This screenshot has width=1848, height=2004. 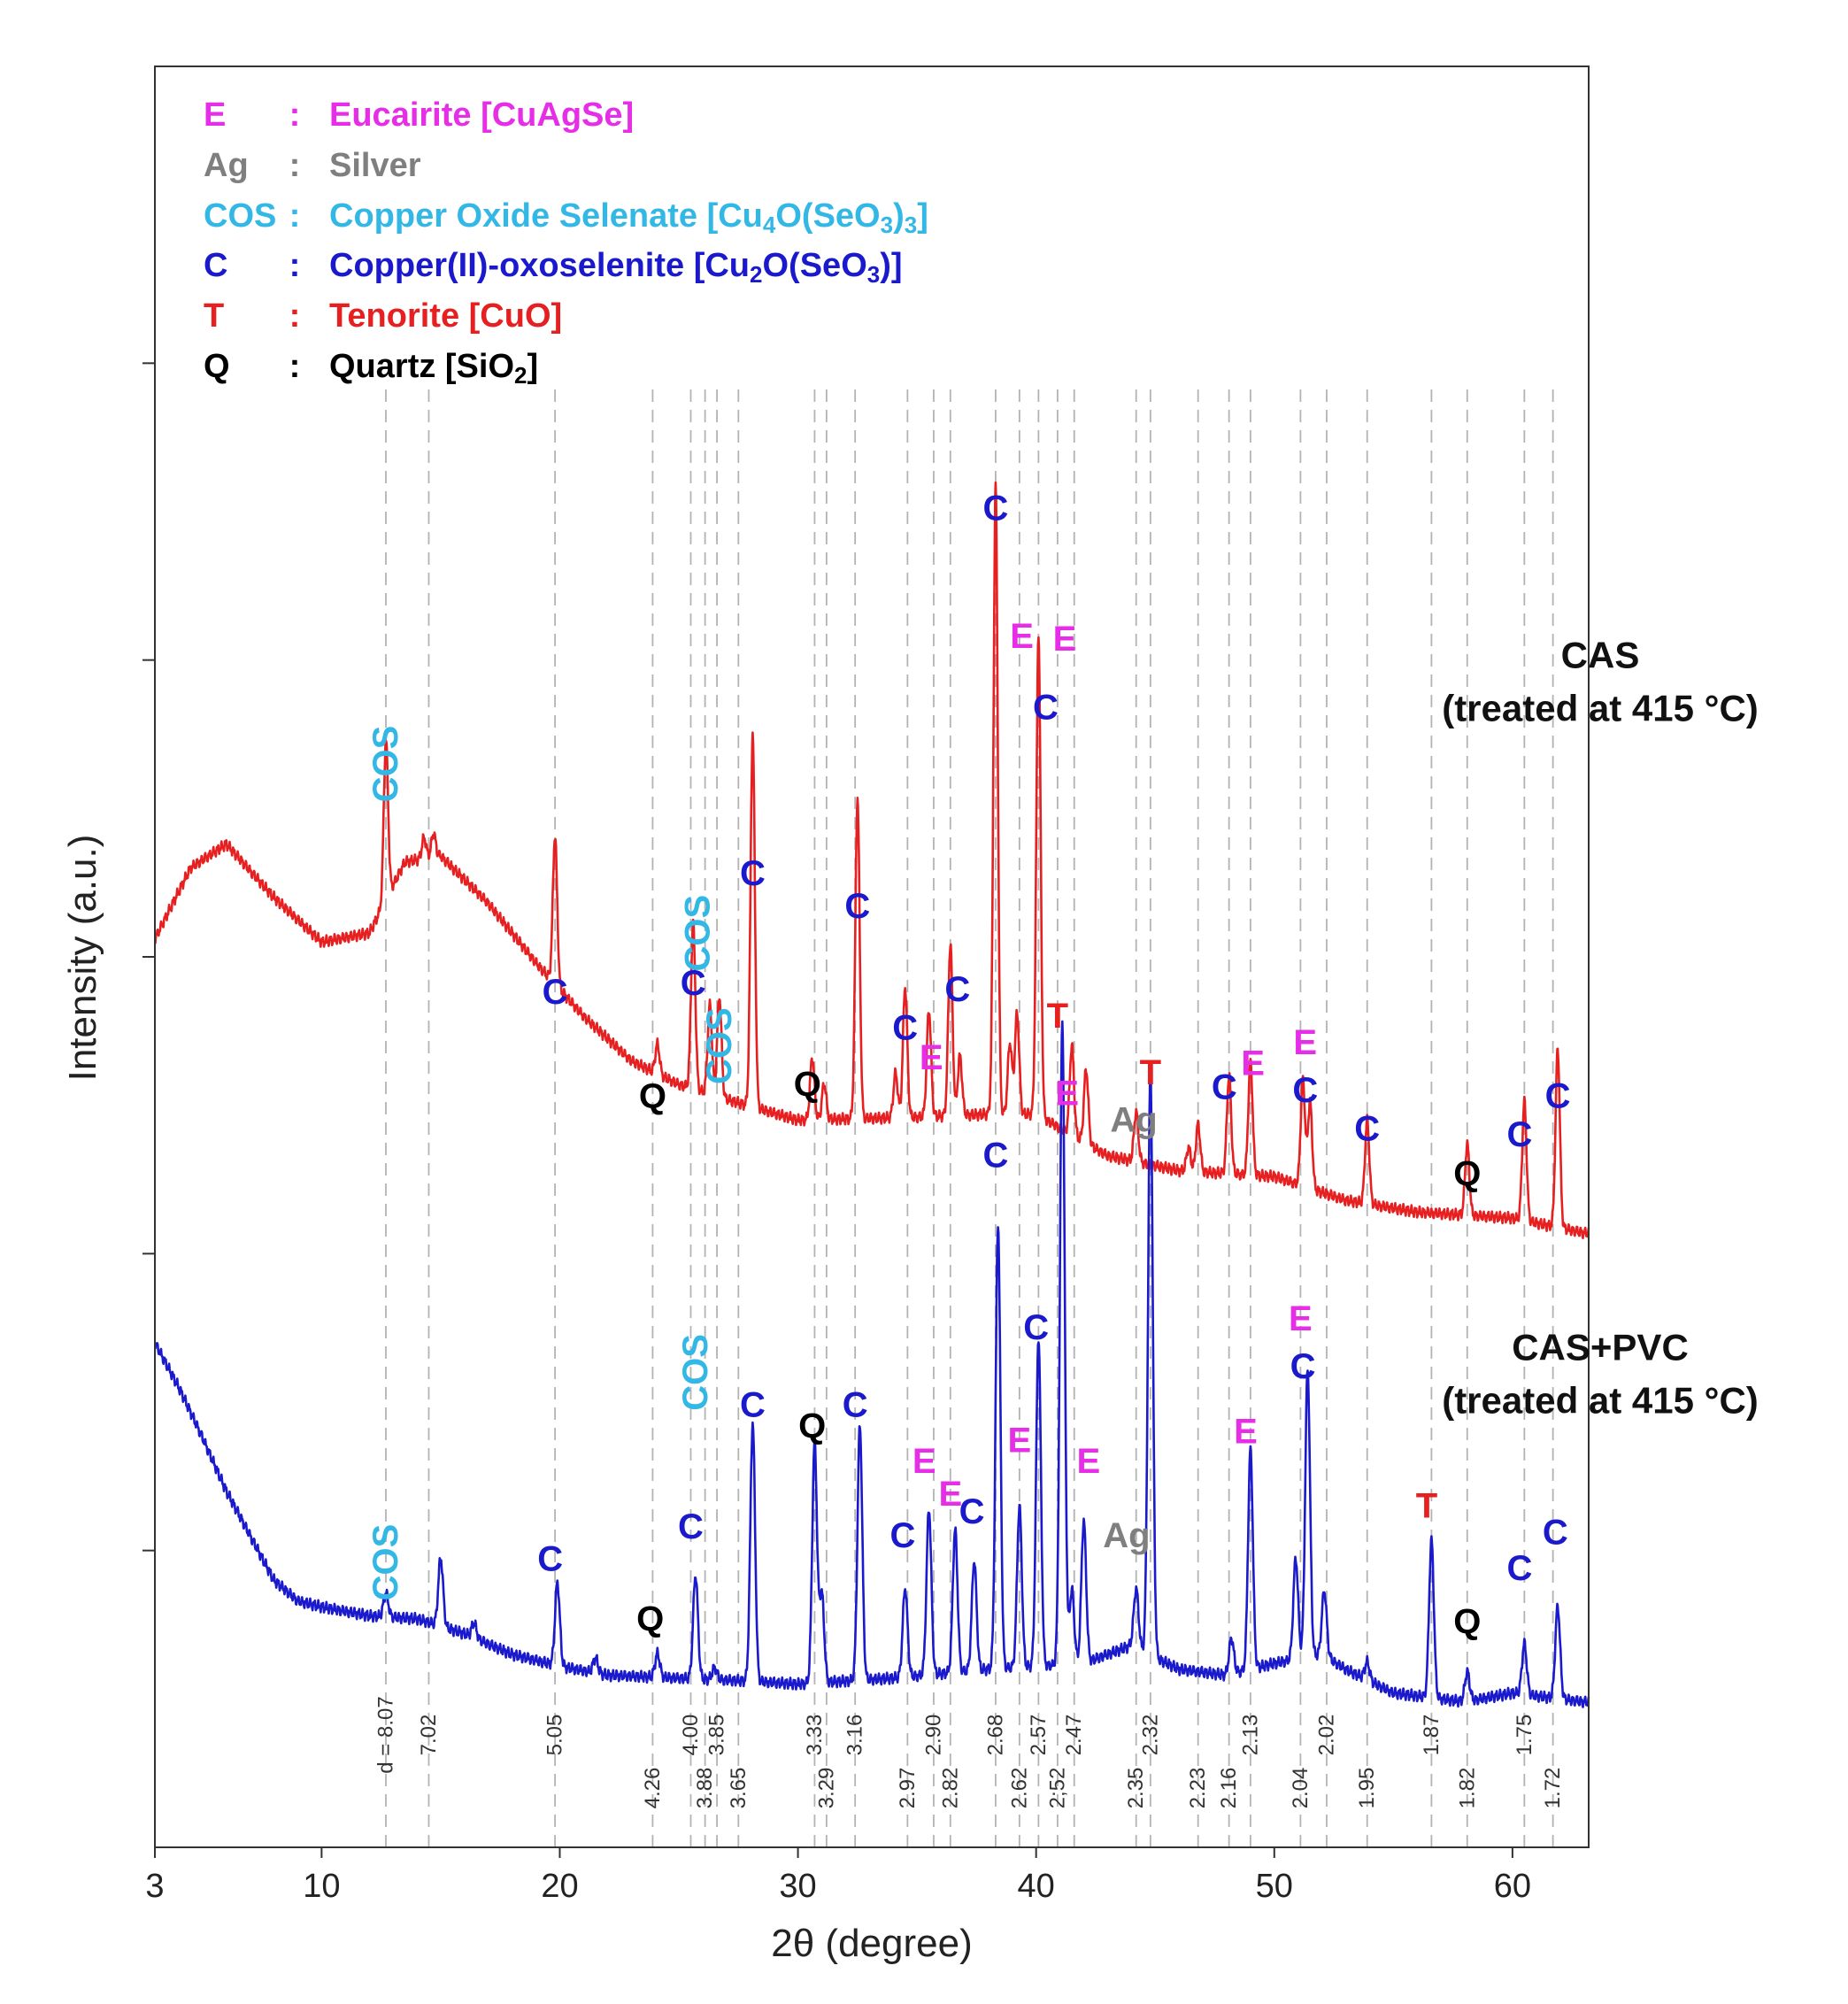 What do you see at coordinates (1198, 1788) in the screenshot?
I see `d-spacing-label: 2.23` at bounding box center [1198, 1788].